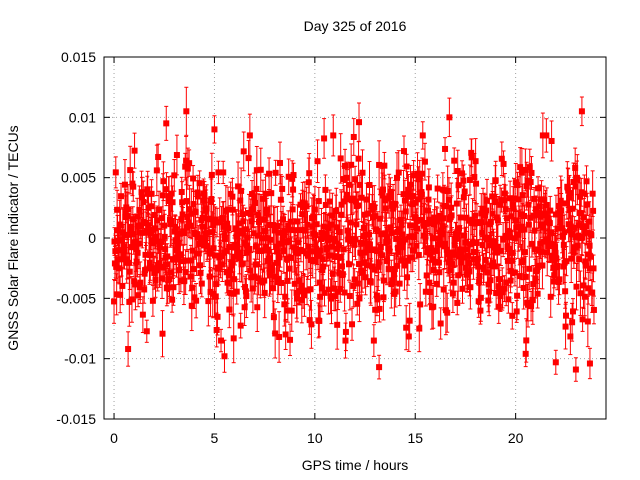 Image resolution: width=640 pixels, height=480 pixels. What do you see at coordinates (415, 438) in the screenshot?
I see `x-tick-label: 15` at bounding box center [415, 438].